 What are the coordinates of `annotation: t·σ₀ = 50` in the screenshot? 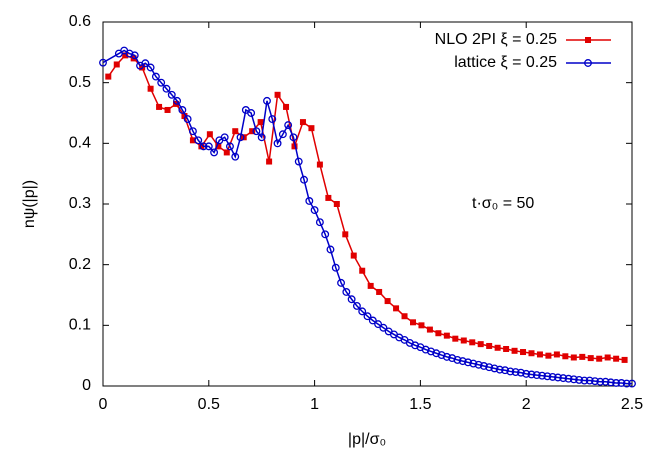 It's located at (503, 203).